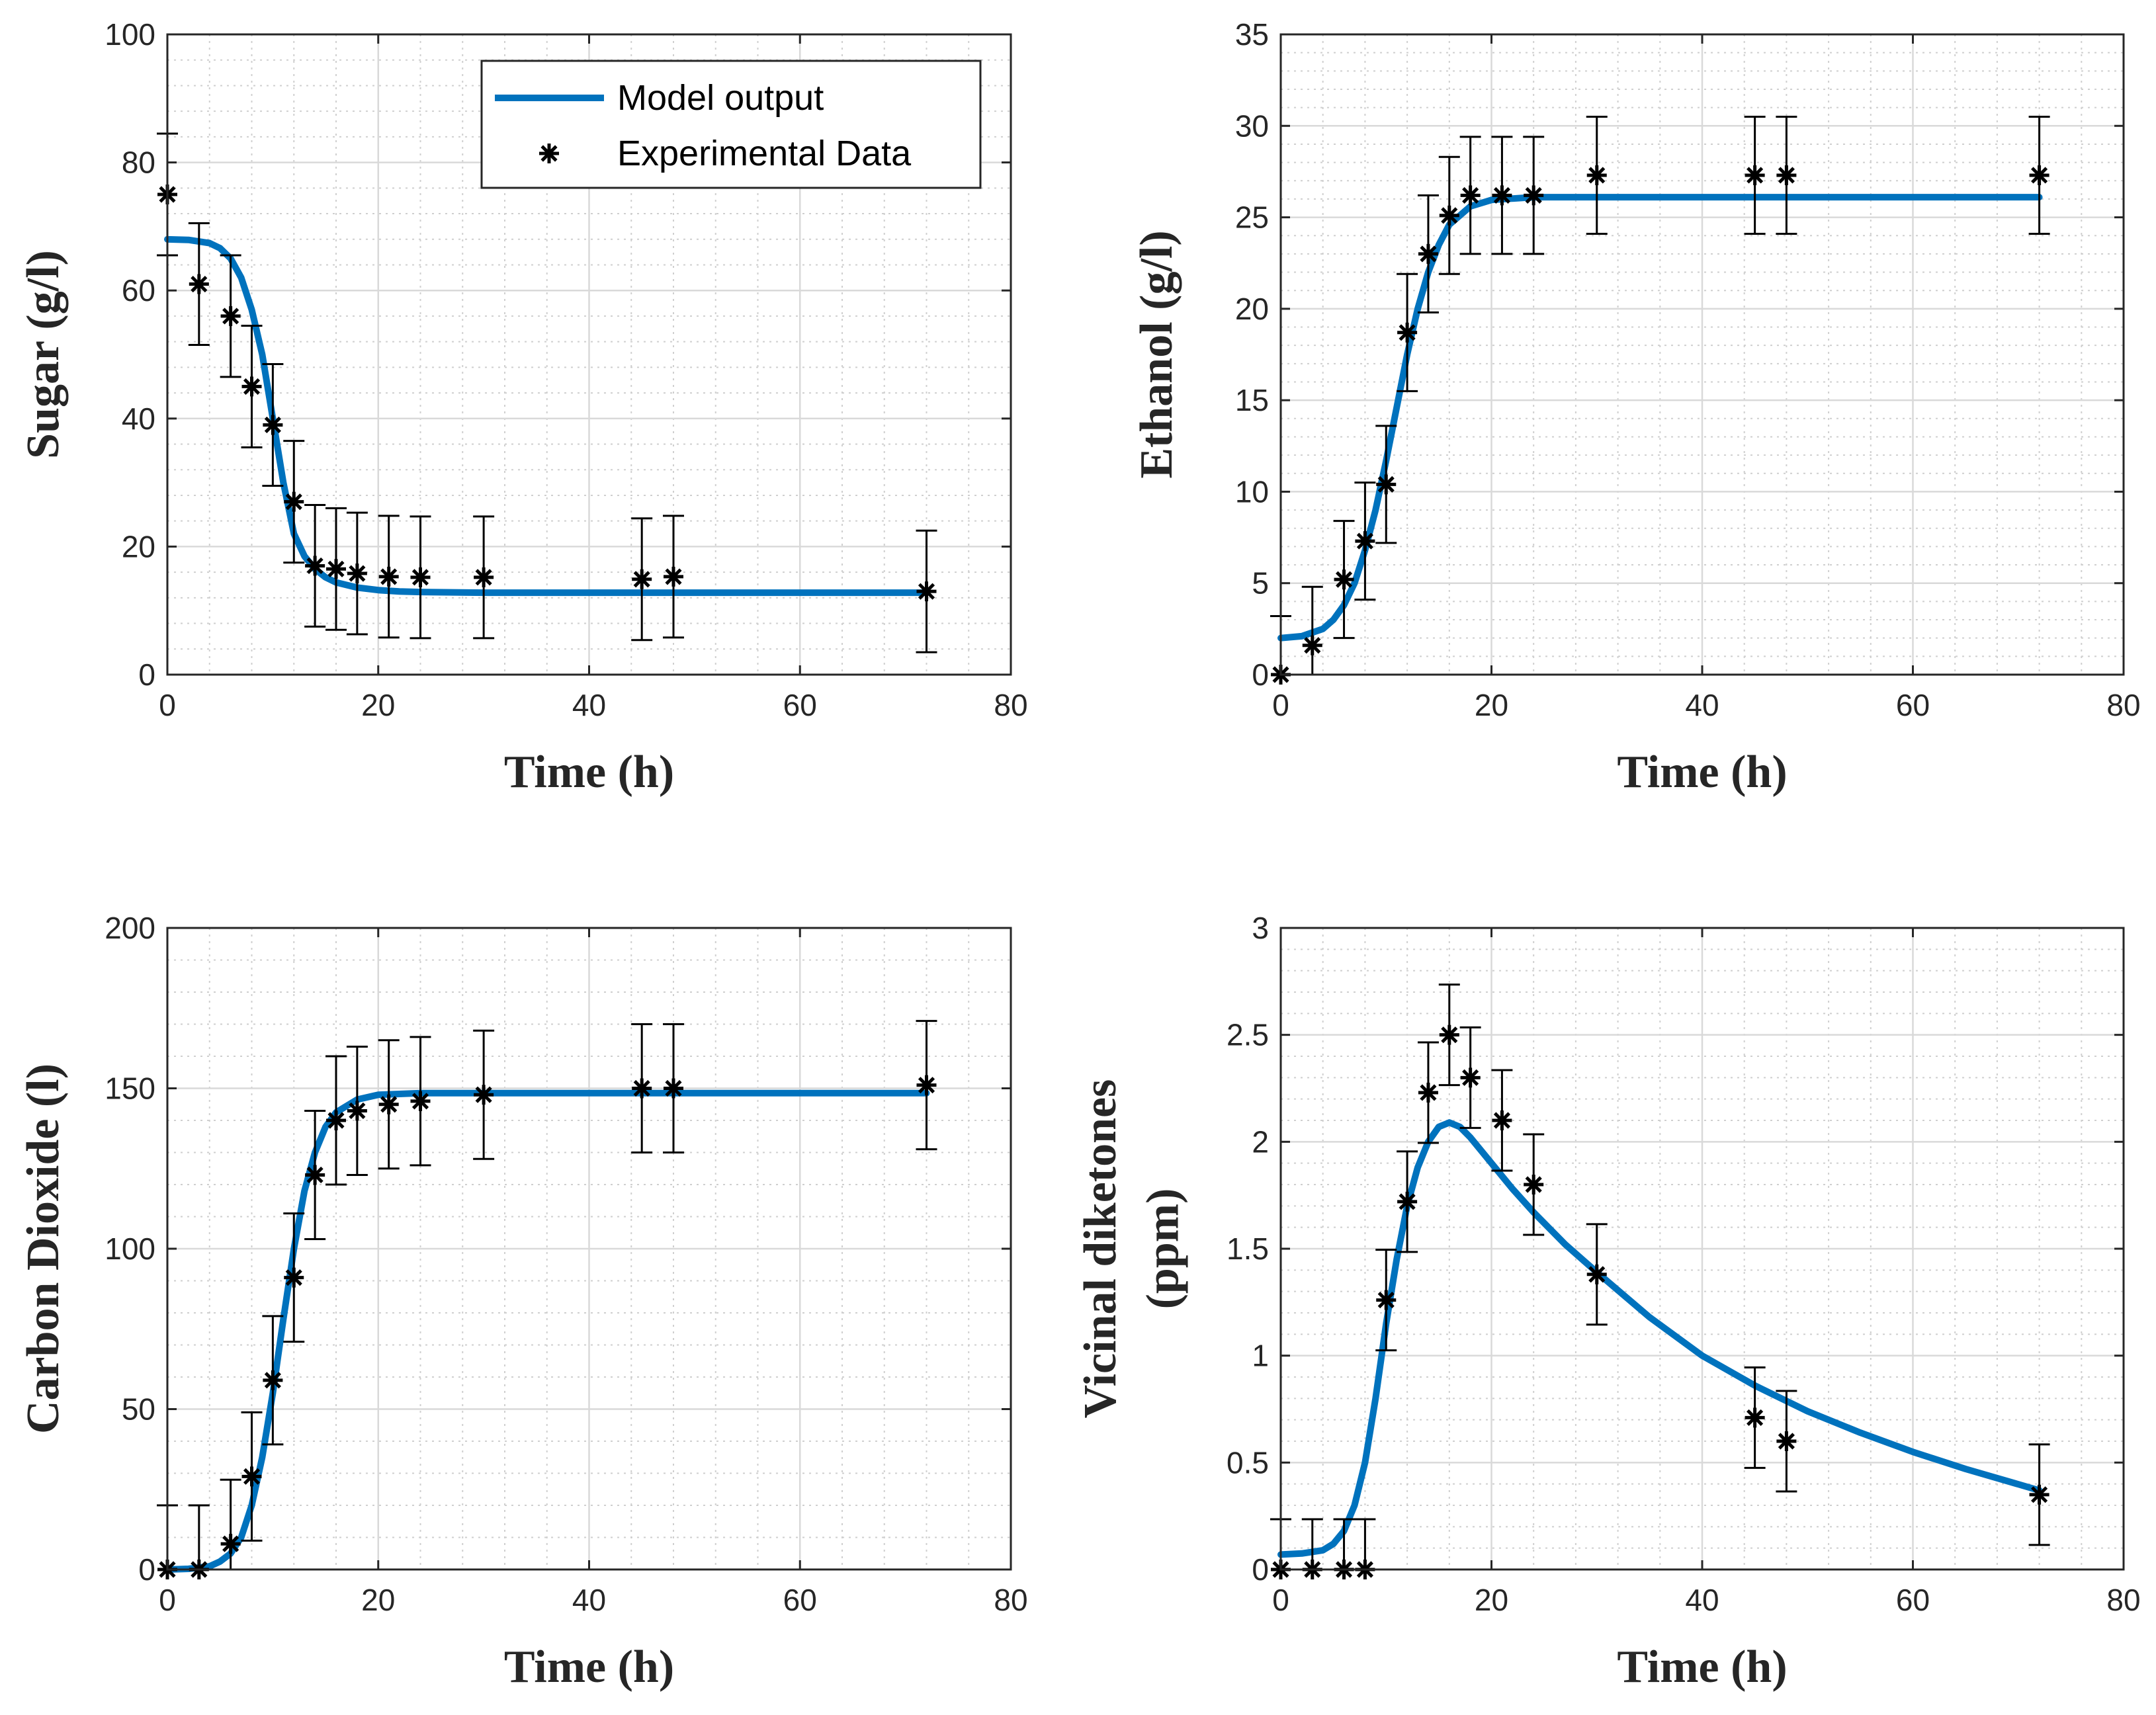  What do you see at coordinates (130, 928) in the screenshot?
I see `y-tick-label: 200` at bounding box center [130, 928].